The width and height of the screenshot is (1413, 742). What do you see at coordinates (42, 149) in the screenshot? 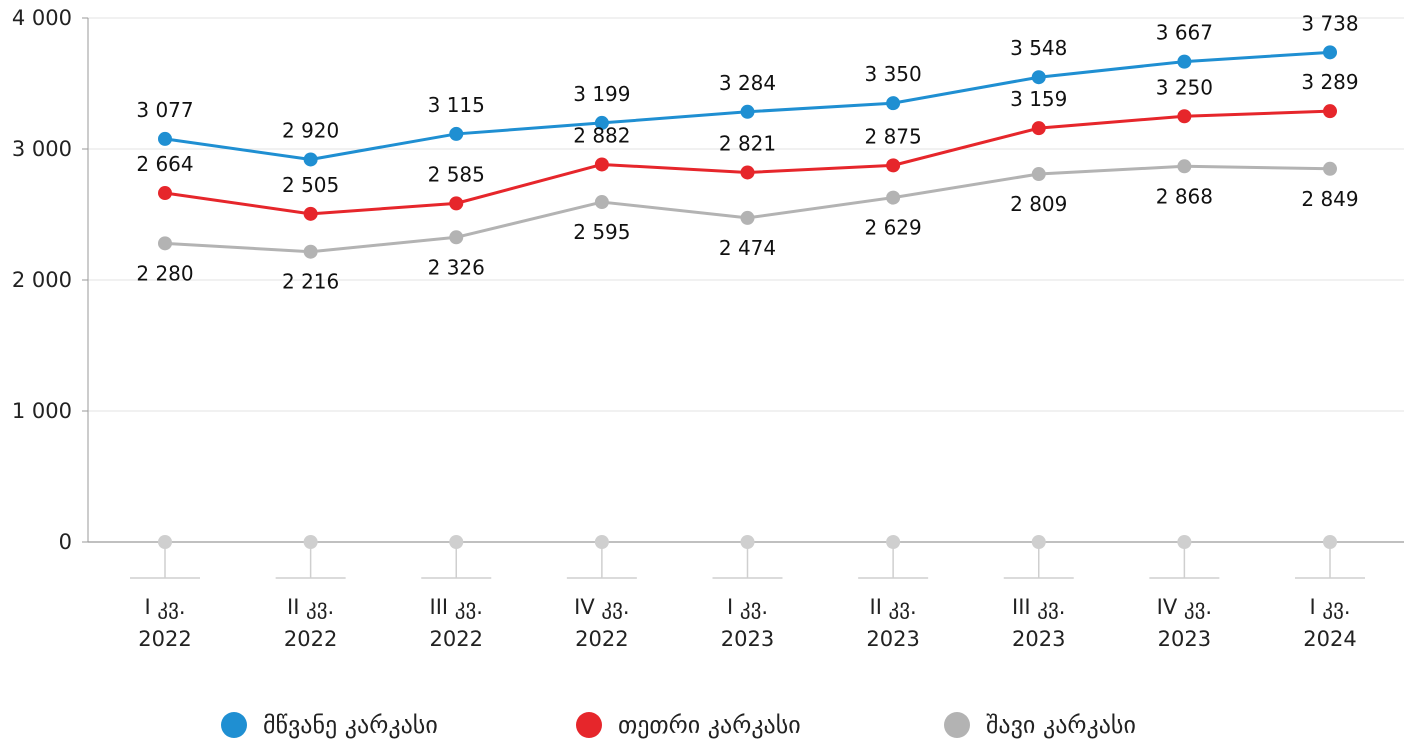
I see `y-tick-label: 3 000` at bounding box center [42, 149].